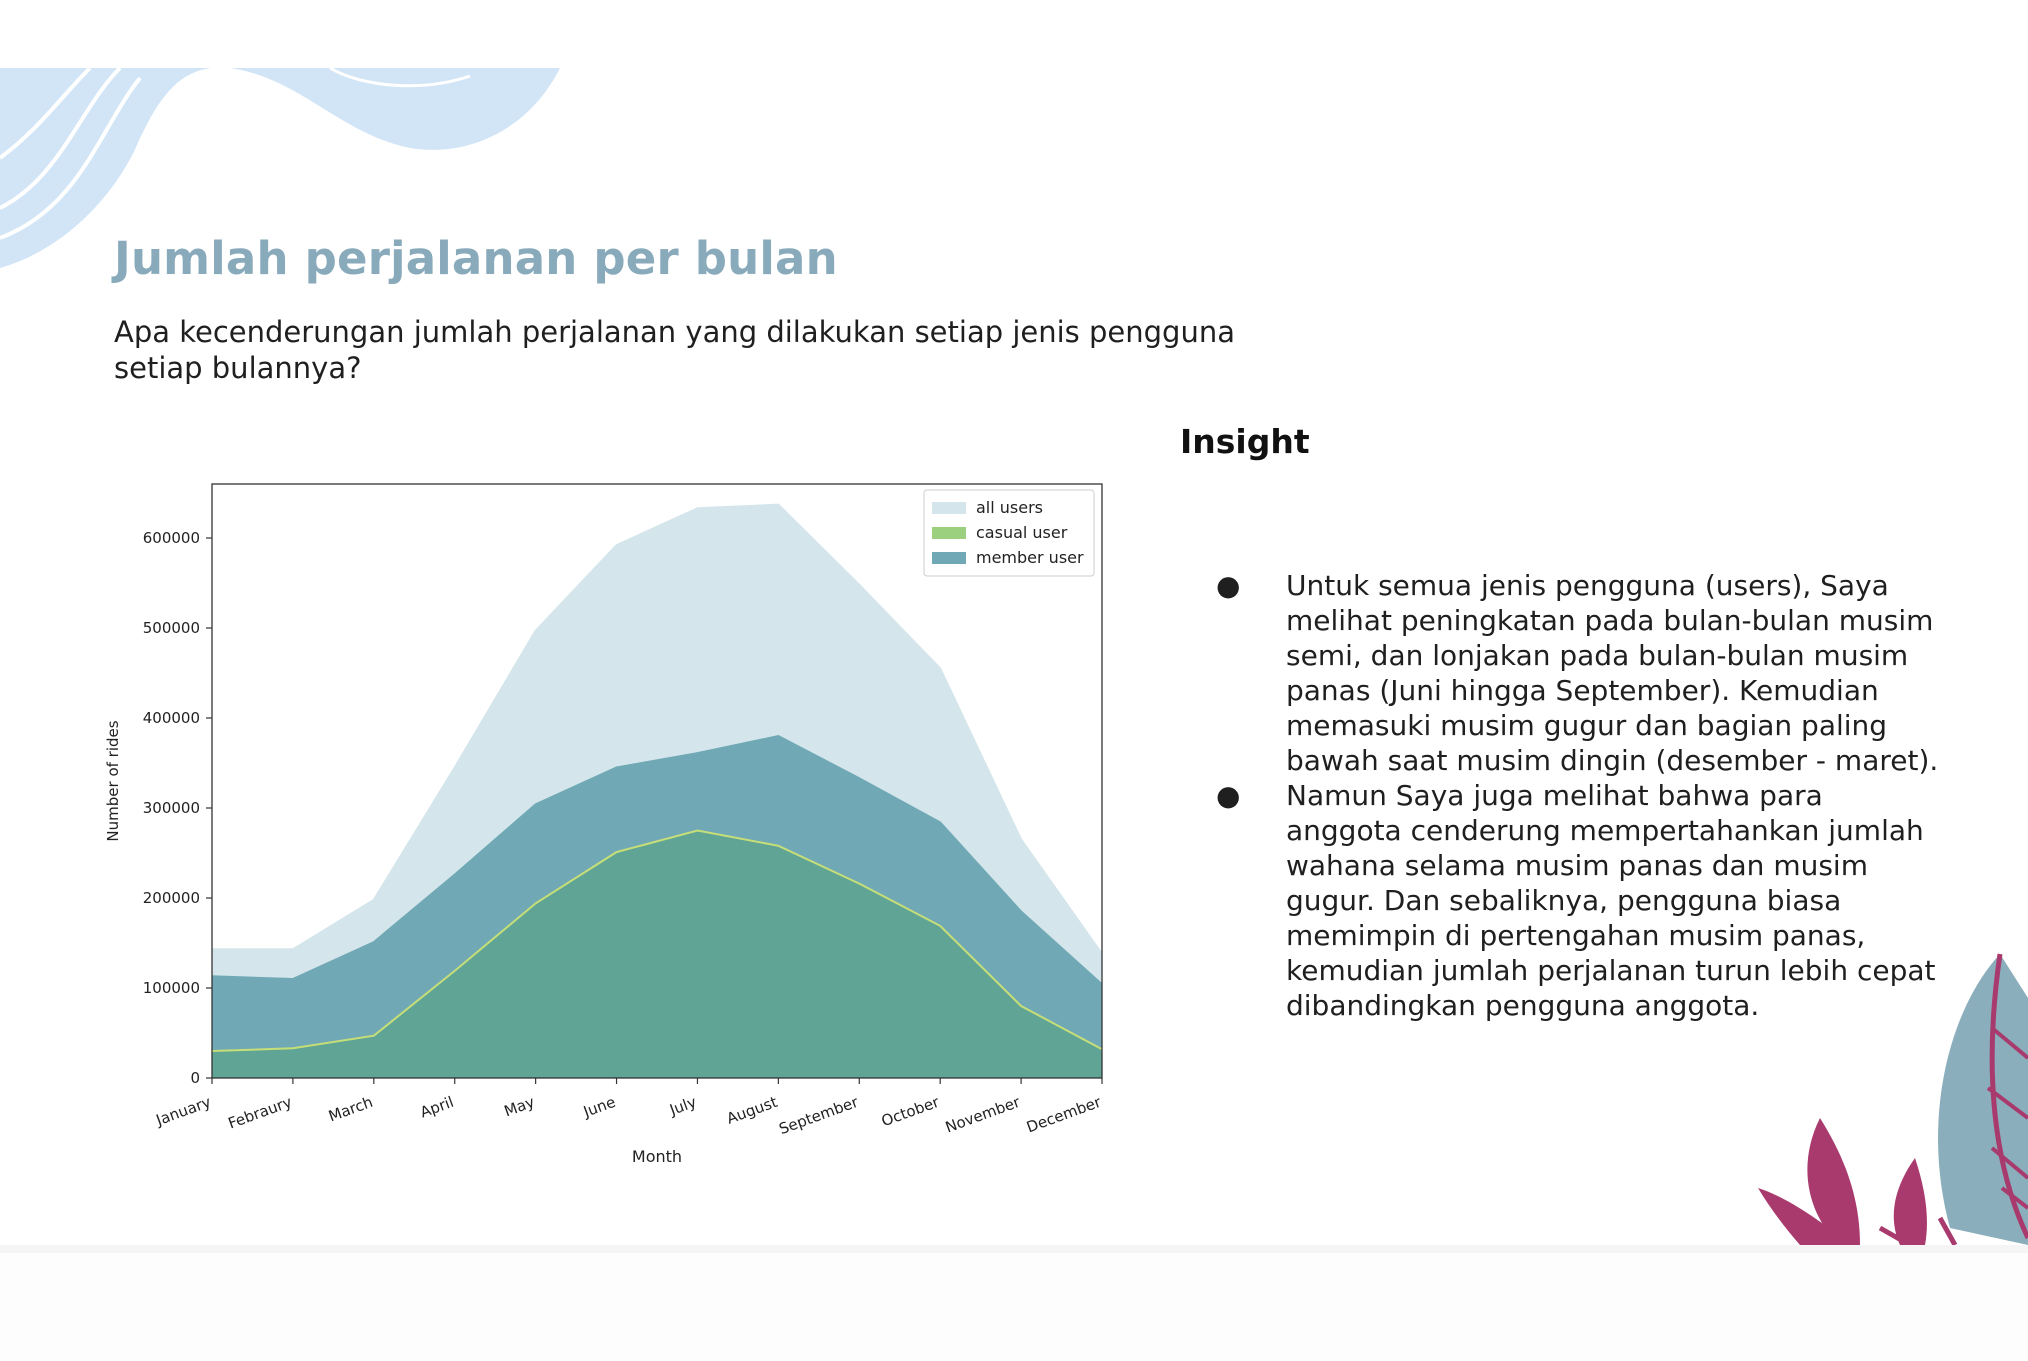 The image size is (2028, 1361). What do you see at coordinates (350, 1109) in the screenshot?
I see `x-tick-label: March` at bounding box center [350, 1109].